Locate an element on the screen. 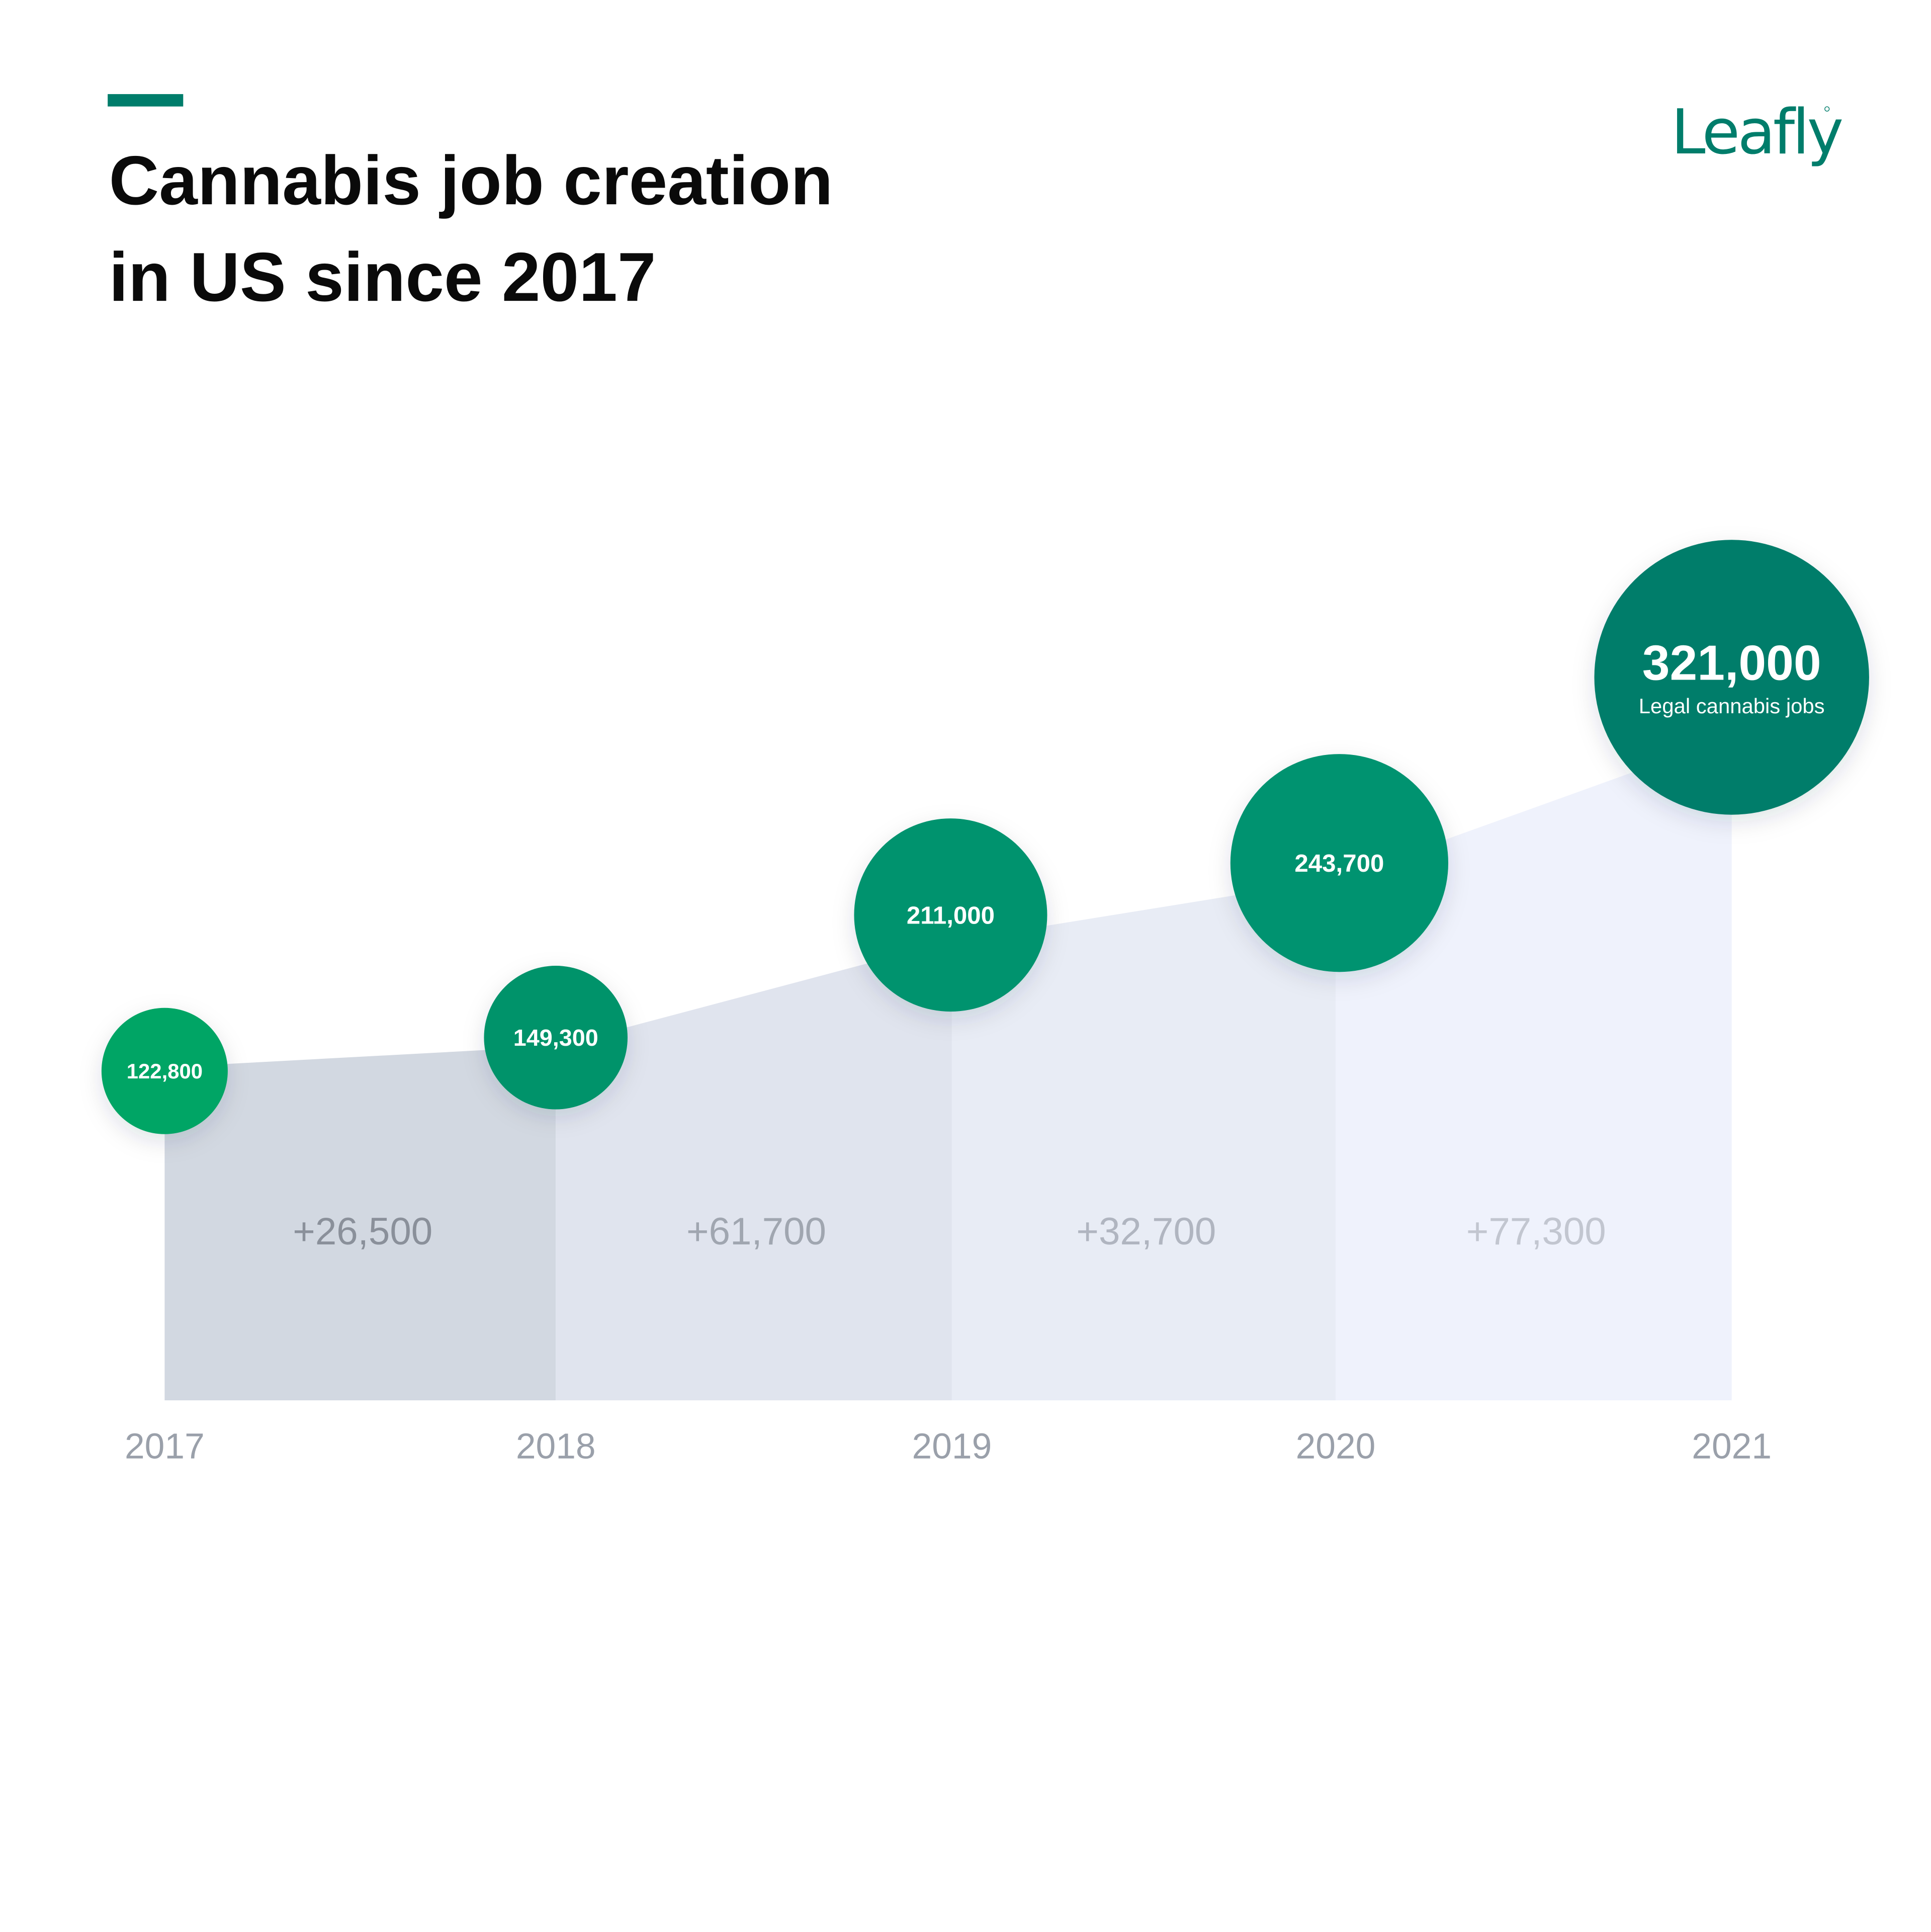 This screenshot has height=1932, width=1931. bubble-value: 243,700 is located at coordinates (1339, 863).